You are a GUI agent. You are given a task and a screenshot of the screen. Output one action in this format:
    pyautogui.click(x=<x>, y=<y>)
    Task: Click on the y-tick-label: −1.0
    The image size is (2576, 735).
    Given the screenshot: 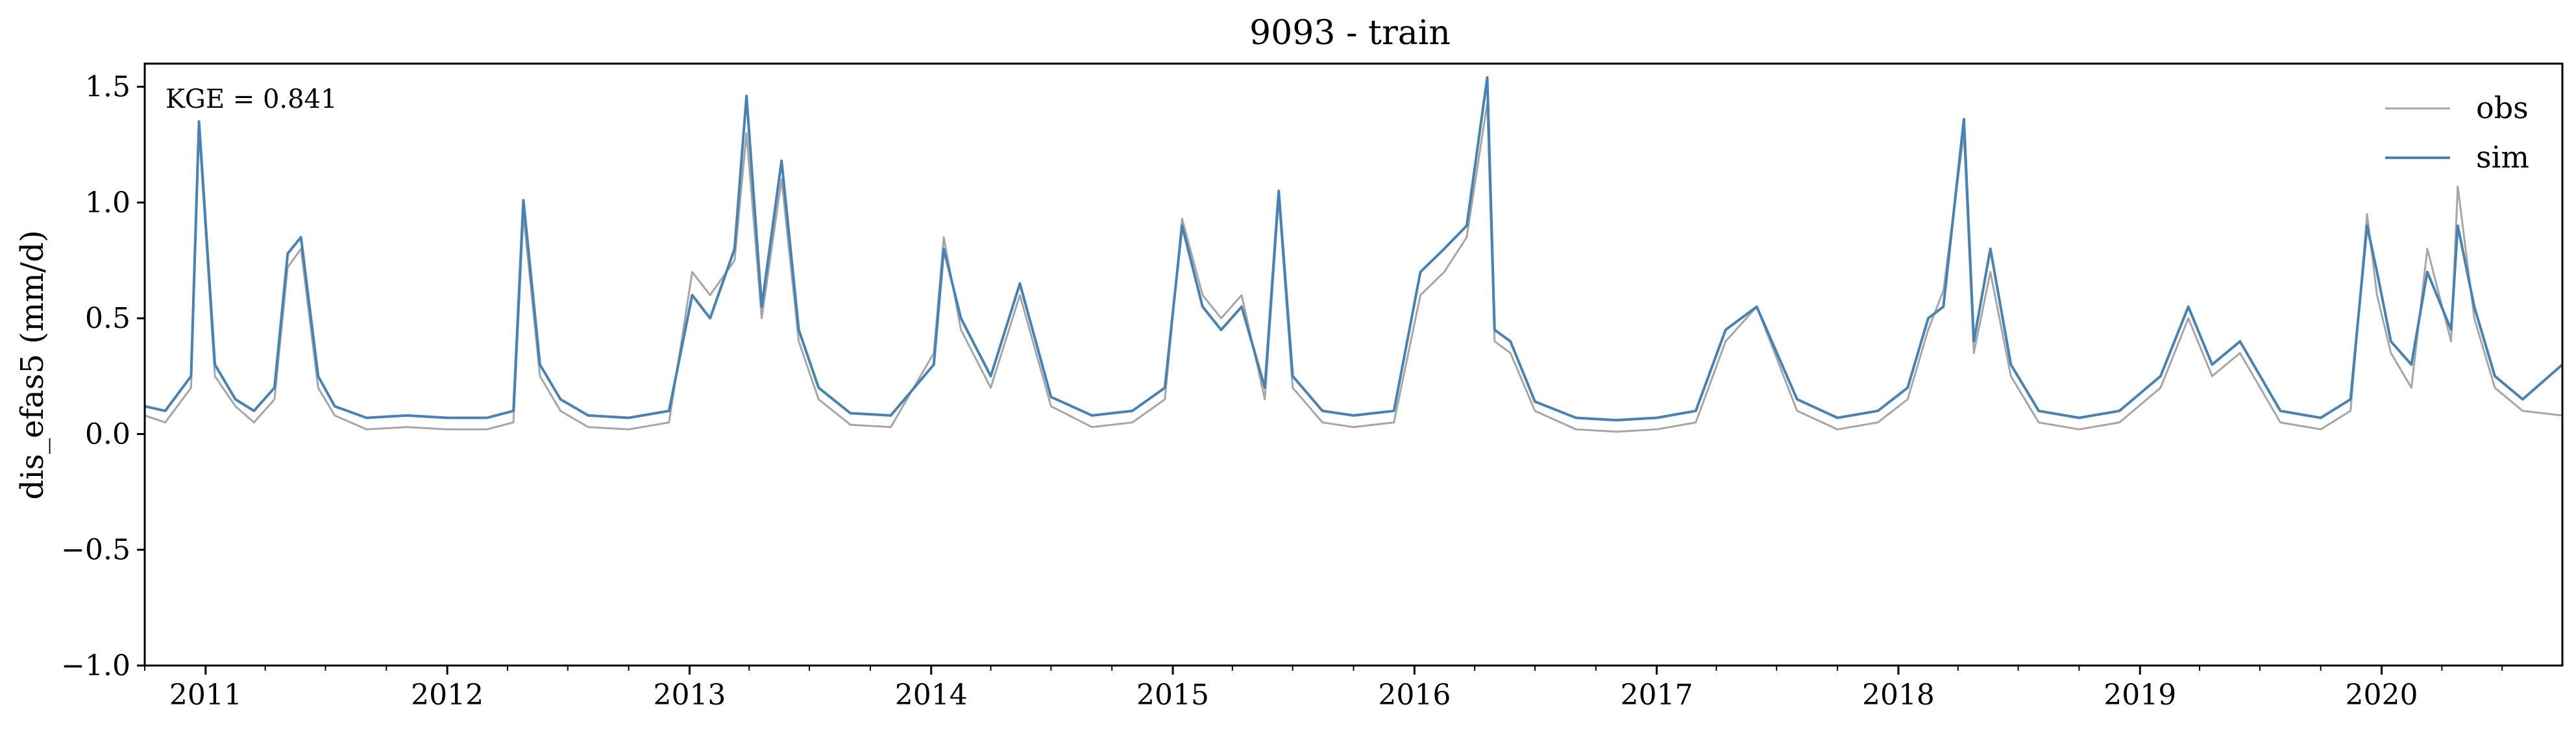 What is the action you would take?
    pyautogui.click(x=95, y=665)
    